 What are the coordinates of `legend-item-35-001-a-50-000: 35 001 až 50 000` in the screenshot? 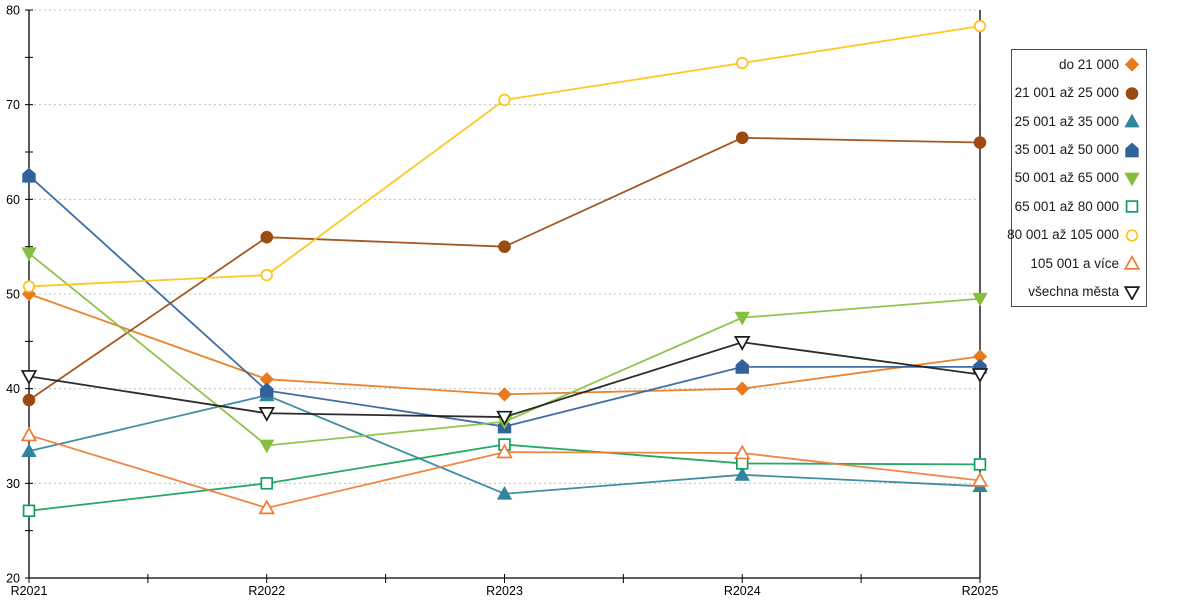 It's located at (1079, 150).